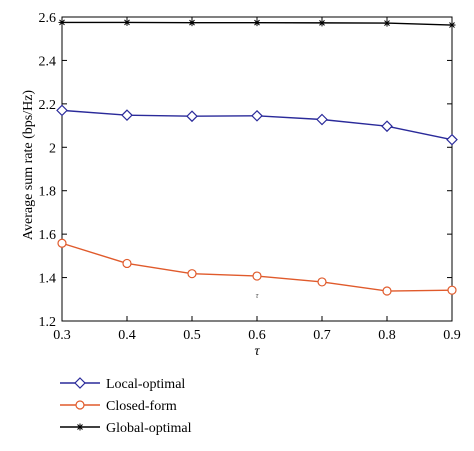 The height and width of the screenshot is (451, 474). What do you see at coordinates (48, 322) in the screenshot?
I see `y-tick-label: 1.2` at bounding box center [48, 322].